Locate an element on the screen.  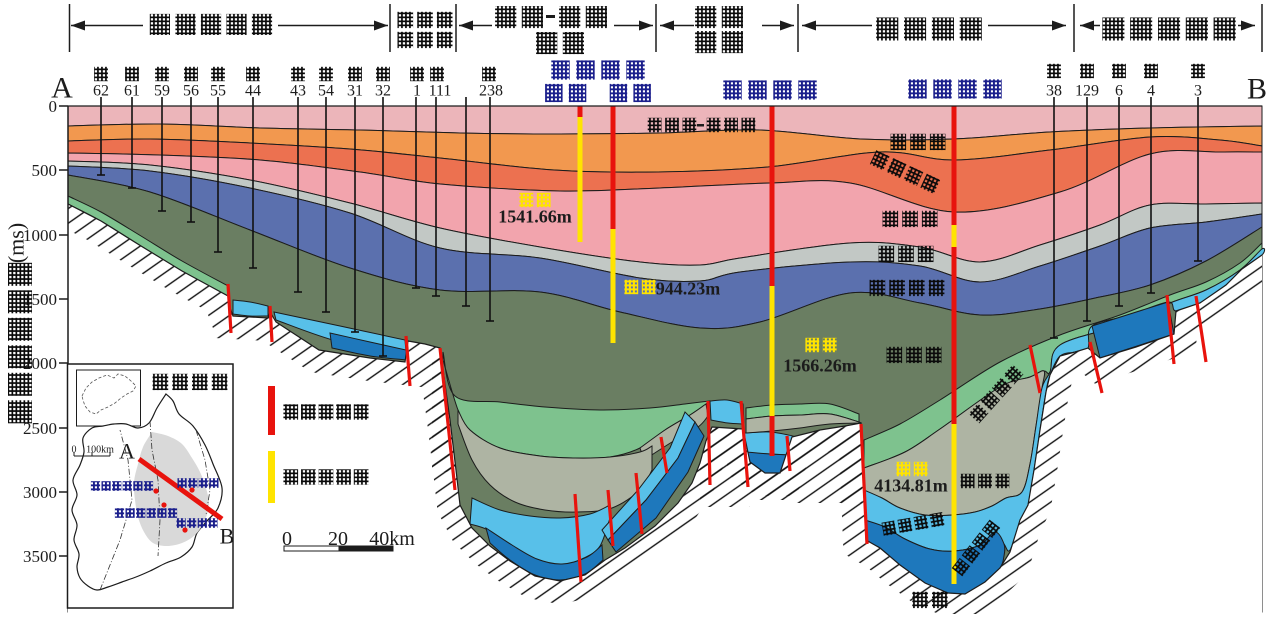
svg-text: 4134.81m is located at coordinates (911, 485).